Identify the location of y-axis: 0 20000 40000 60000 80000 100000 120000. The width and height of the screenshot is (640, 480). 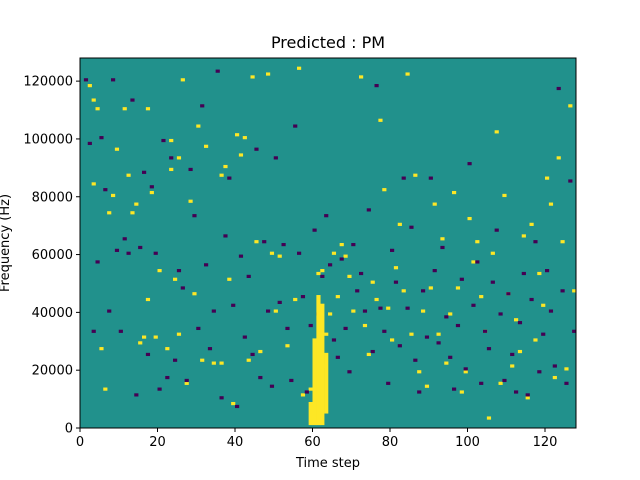
(51, 256).